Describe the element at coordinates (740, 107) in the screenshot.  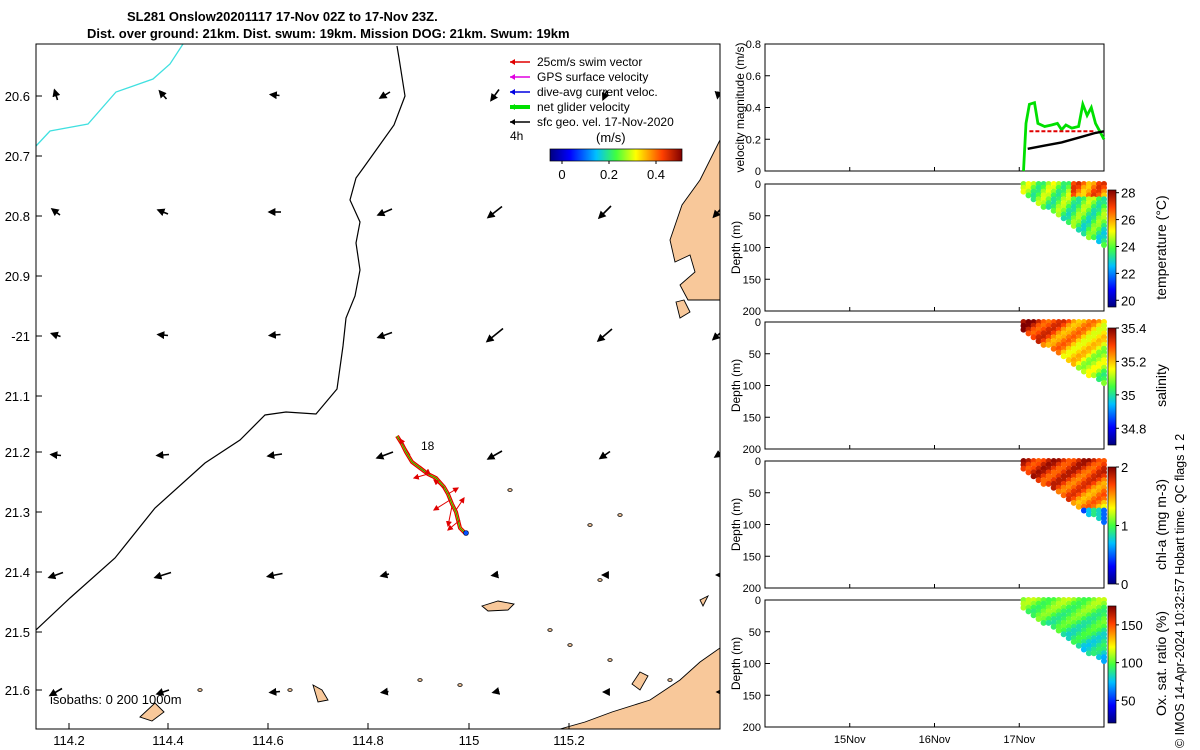
I see `y-axis-label: velocity magnitude (m/s)` at that location.